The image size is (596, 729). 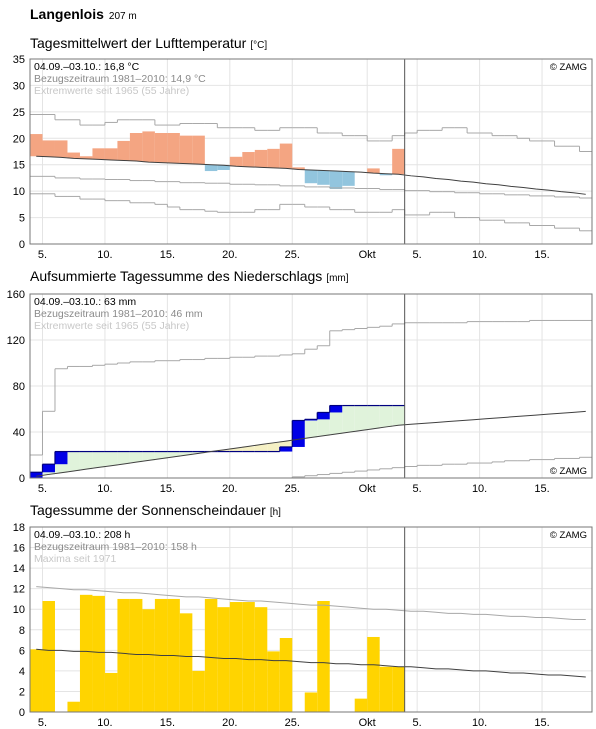 What do you see at coordinates (22, 692) in the screenshot?
I see `y-tick-label: 2` at bounding box center [22, 692].